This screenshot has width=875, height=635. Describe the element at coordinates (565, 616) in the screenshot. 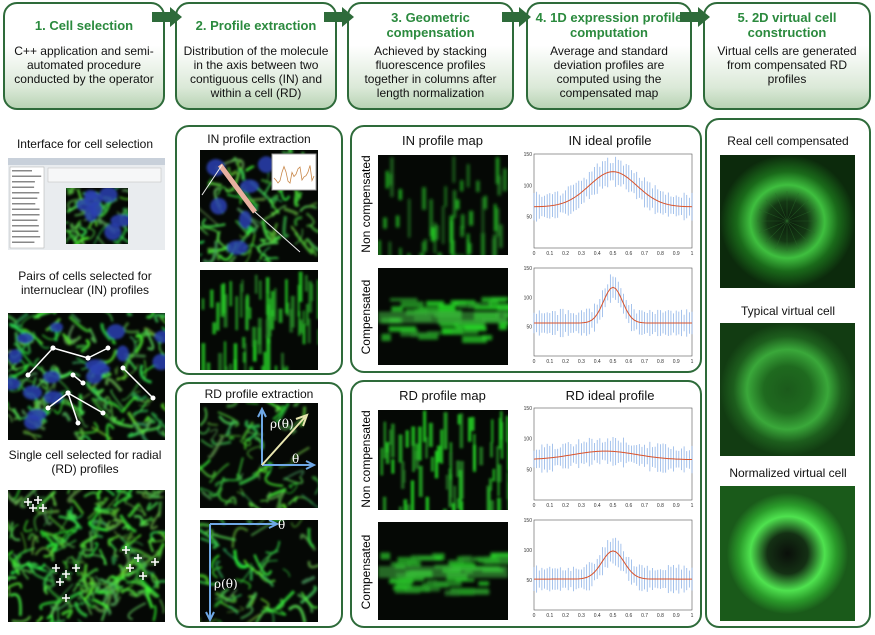

I see `x-tick-label: 0.2` at that location.